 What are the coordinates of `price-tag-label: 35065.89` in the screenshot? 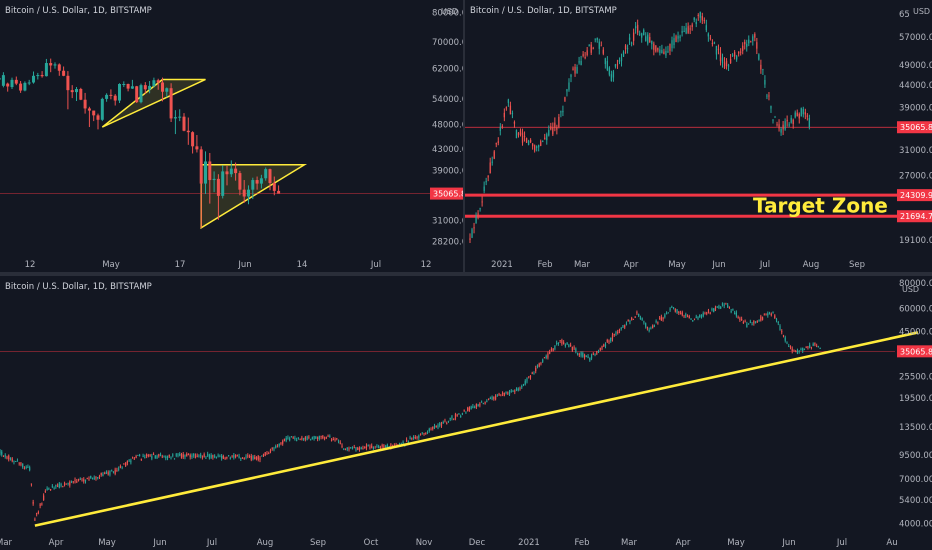 It's located at (916, 351).